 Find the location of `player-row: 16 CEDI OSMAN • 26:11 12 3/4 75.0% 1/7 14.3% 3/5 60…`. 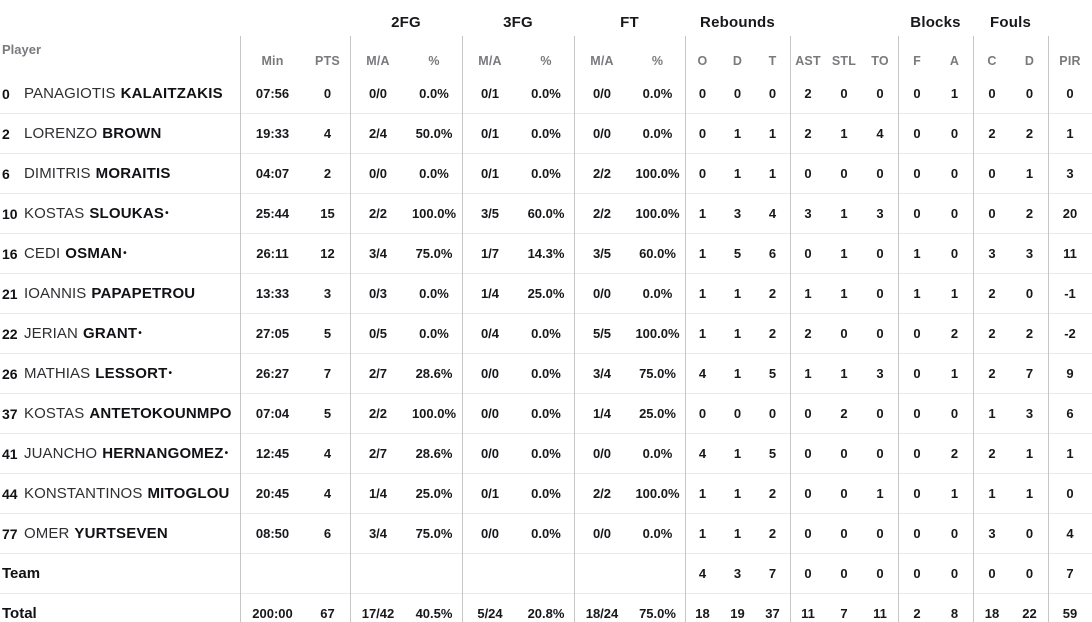

player-row: 16 CEDI OSMAN • 26:11 12 3/4 75.0% 1/7 14.3% 3/5 60… is located at coordinates (546, 254).